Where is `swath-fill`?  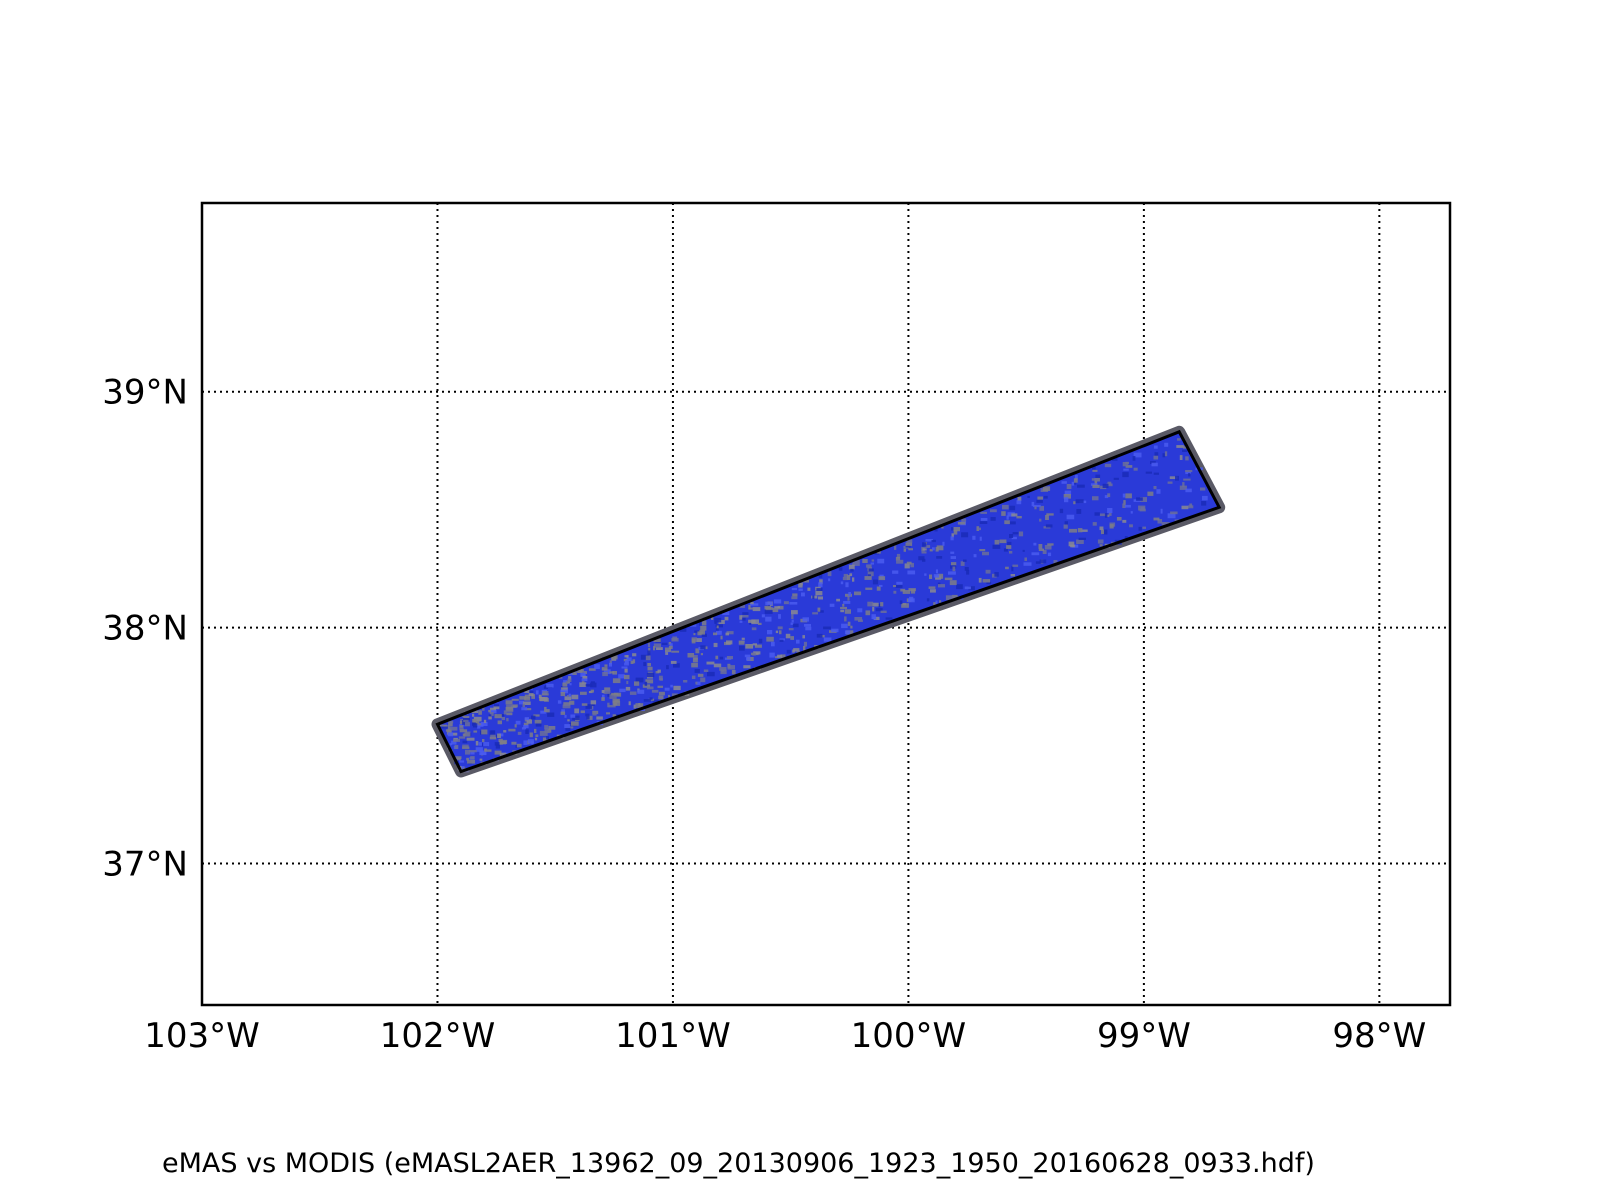 swath-fill is located at coordinates (828, 601).